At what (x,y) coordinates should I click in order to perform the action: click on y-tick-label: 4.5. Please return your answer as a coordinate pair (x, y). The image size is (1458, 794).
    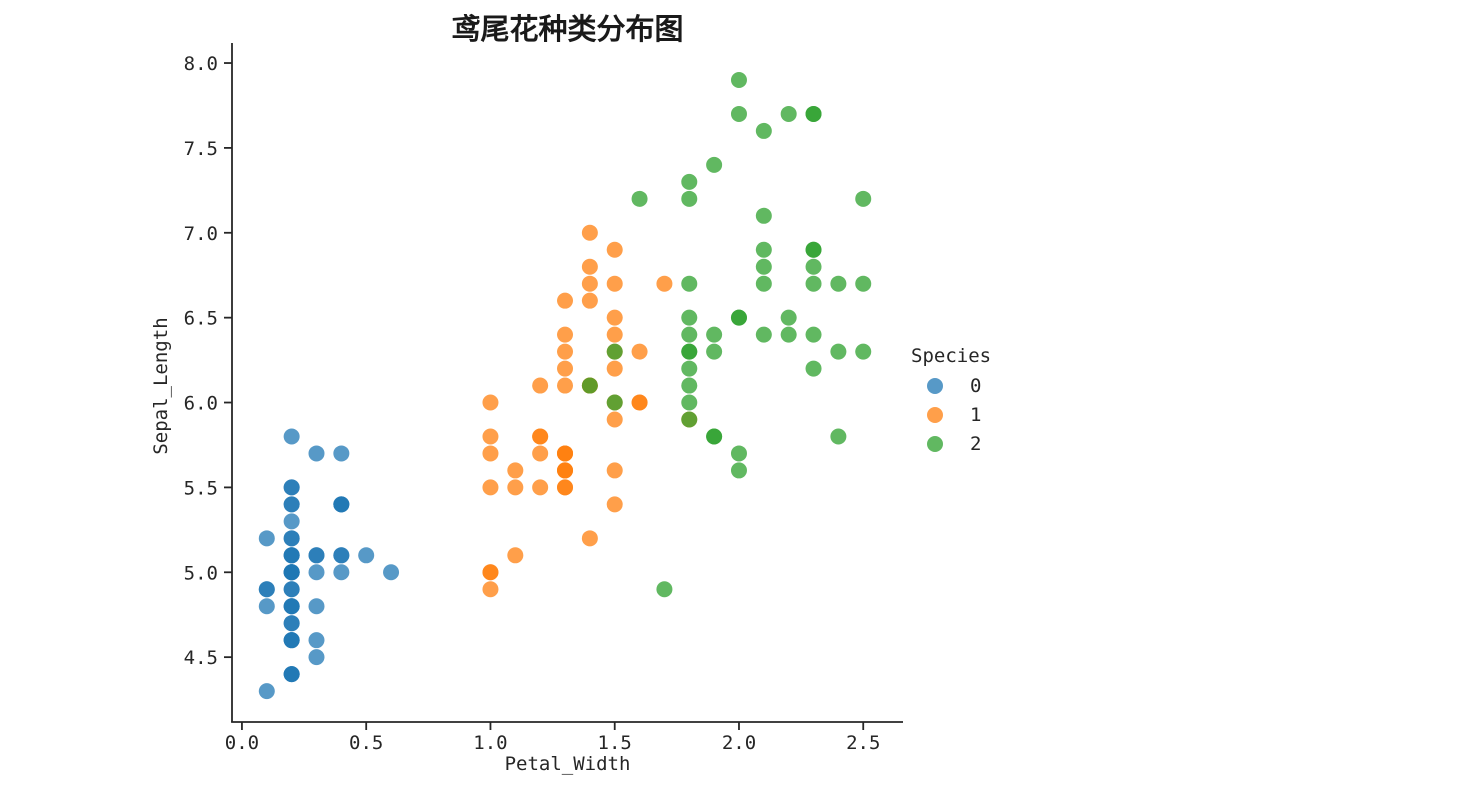
    Looking at the image, I should click on (201, 658).